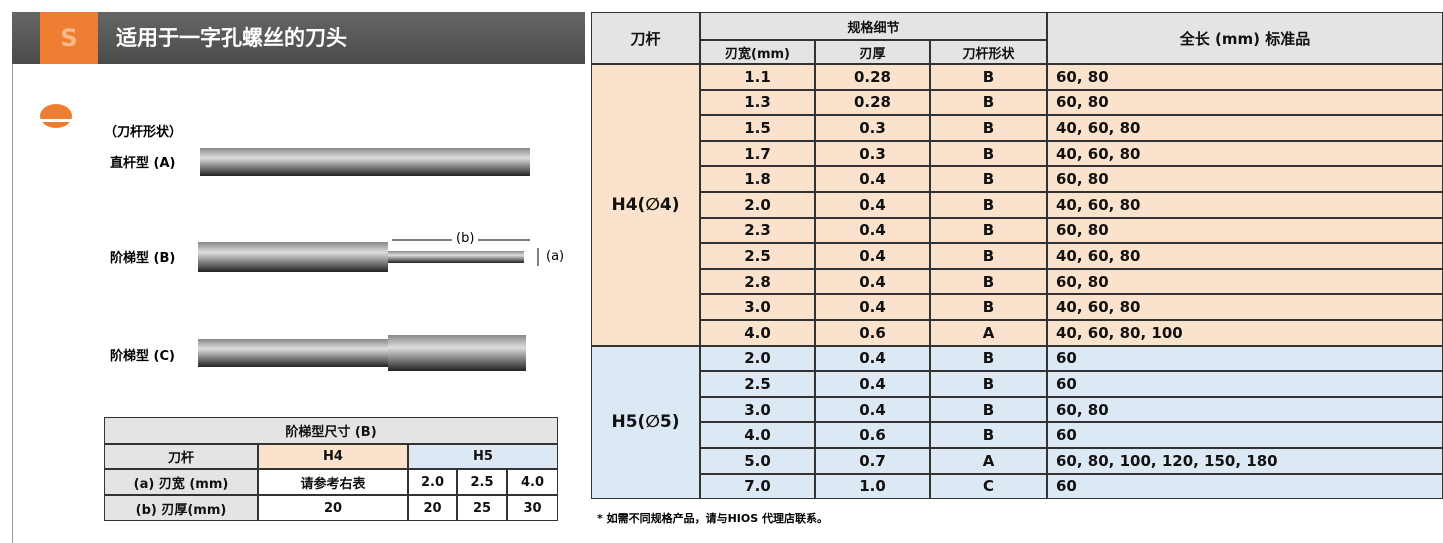 The image size is (1443, 543). I want to click on table-cell: 3.0, so click(757, 409).